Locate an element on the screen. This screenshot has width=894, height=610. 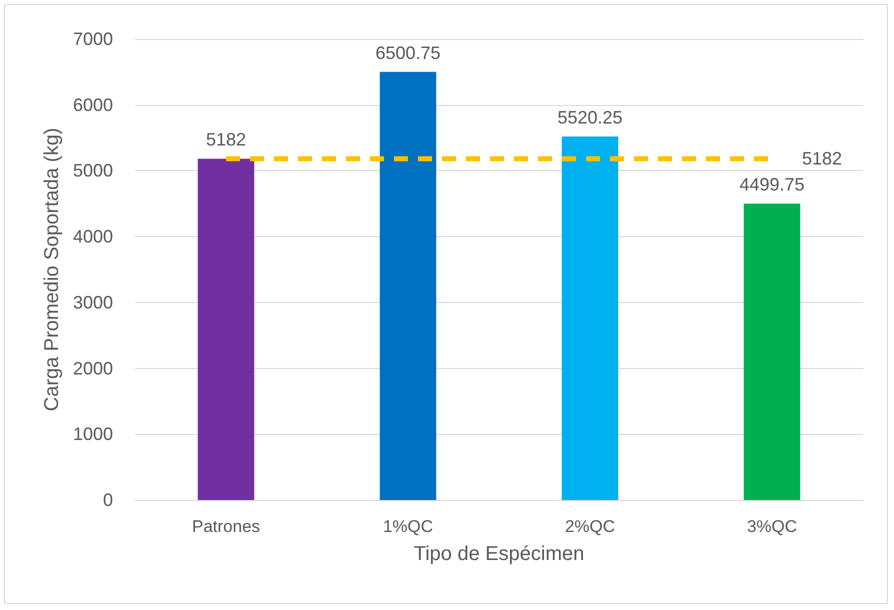
y-tick-label: 5000 is located at coordinates (92, 170).